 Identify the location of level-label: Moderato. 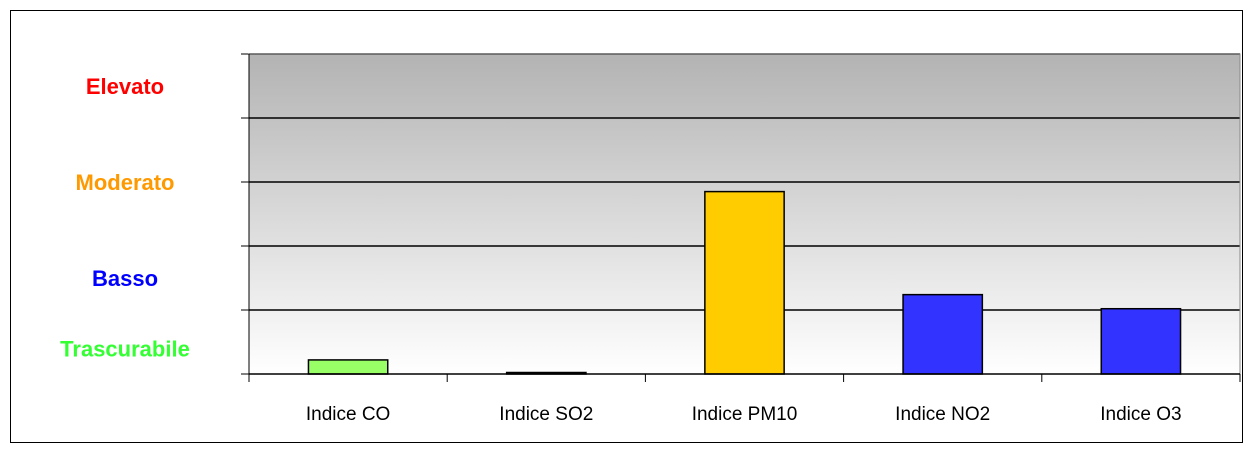
(125, 182).